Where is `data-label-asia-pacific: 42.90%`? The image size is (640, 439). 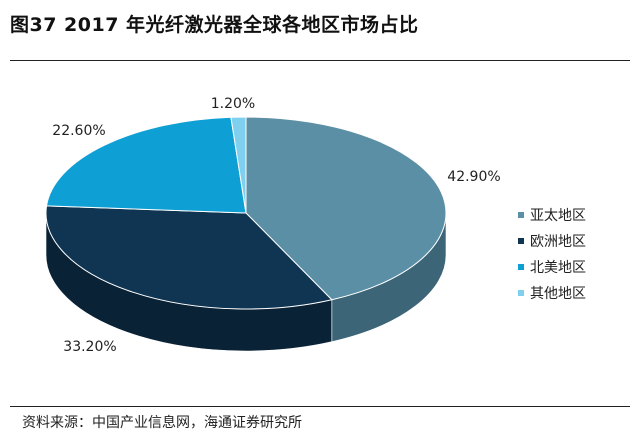
data-label-asia-pacific: 42.90% is located at coordinates (473, 177).